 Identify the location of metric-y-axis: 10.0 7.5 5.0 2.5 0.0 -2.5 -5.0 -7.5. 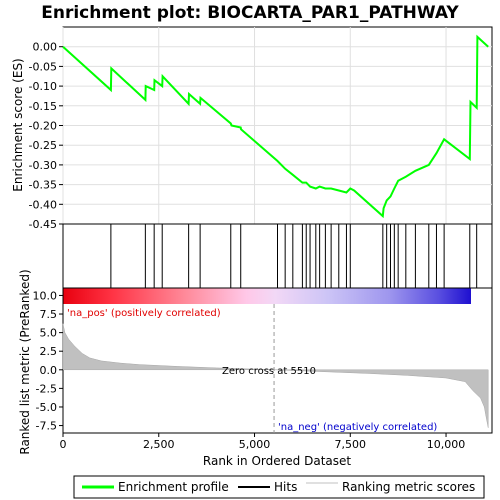
(48, 361).